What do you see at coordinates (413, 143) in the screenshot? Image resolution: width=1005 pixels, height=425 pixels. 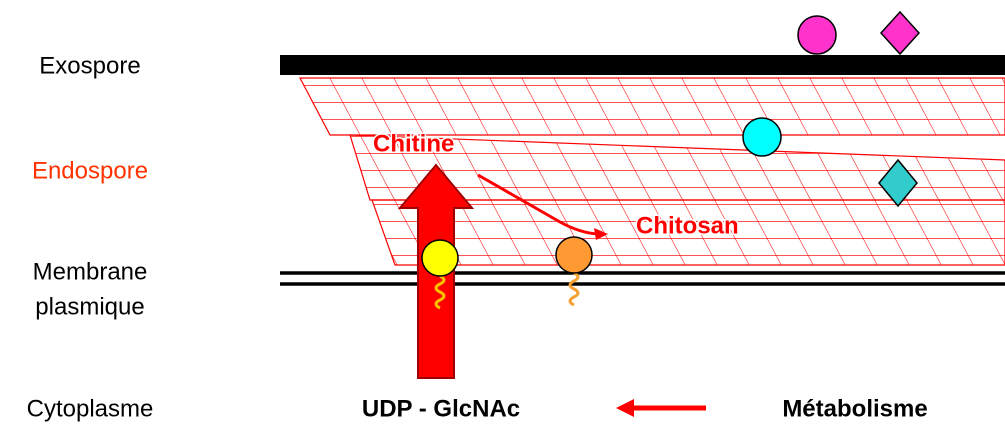 I see `molecule-label: Chitine` at bounding box center [413, 143].